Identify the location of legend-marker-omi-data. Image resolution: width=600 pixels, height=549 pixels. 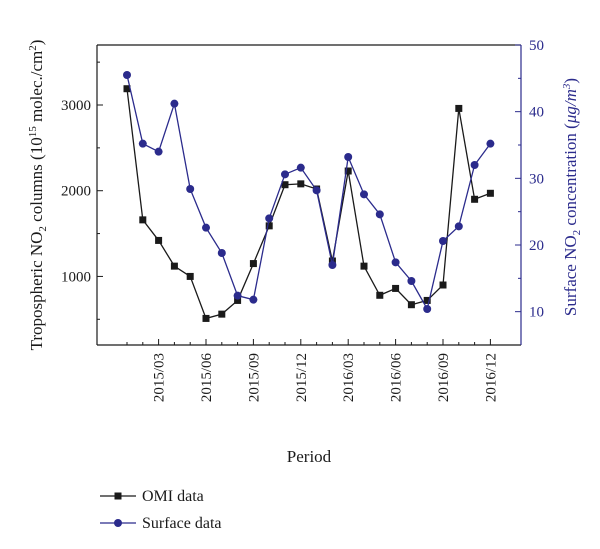
(118, 496).